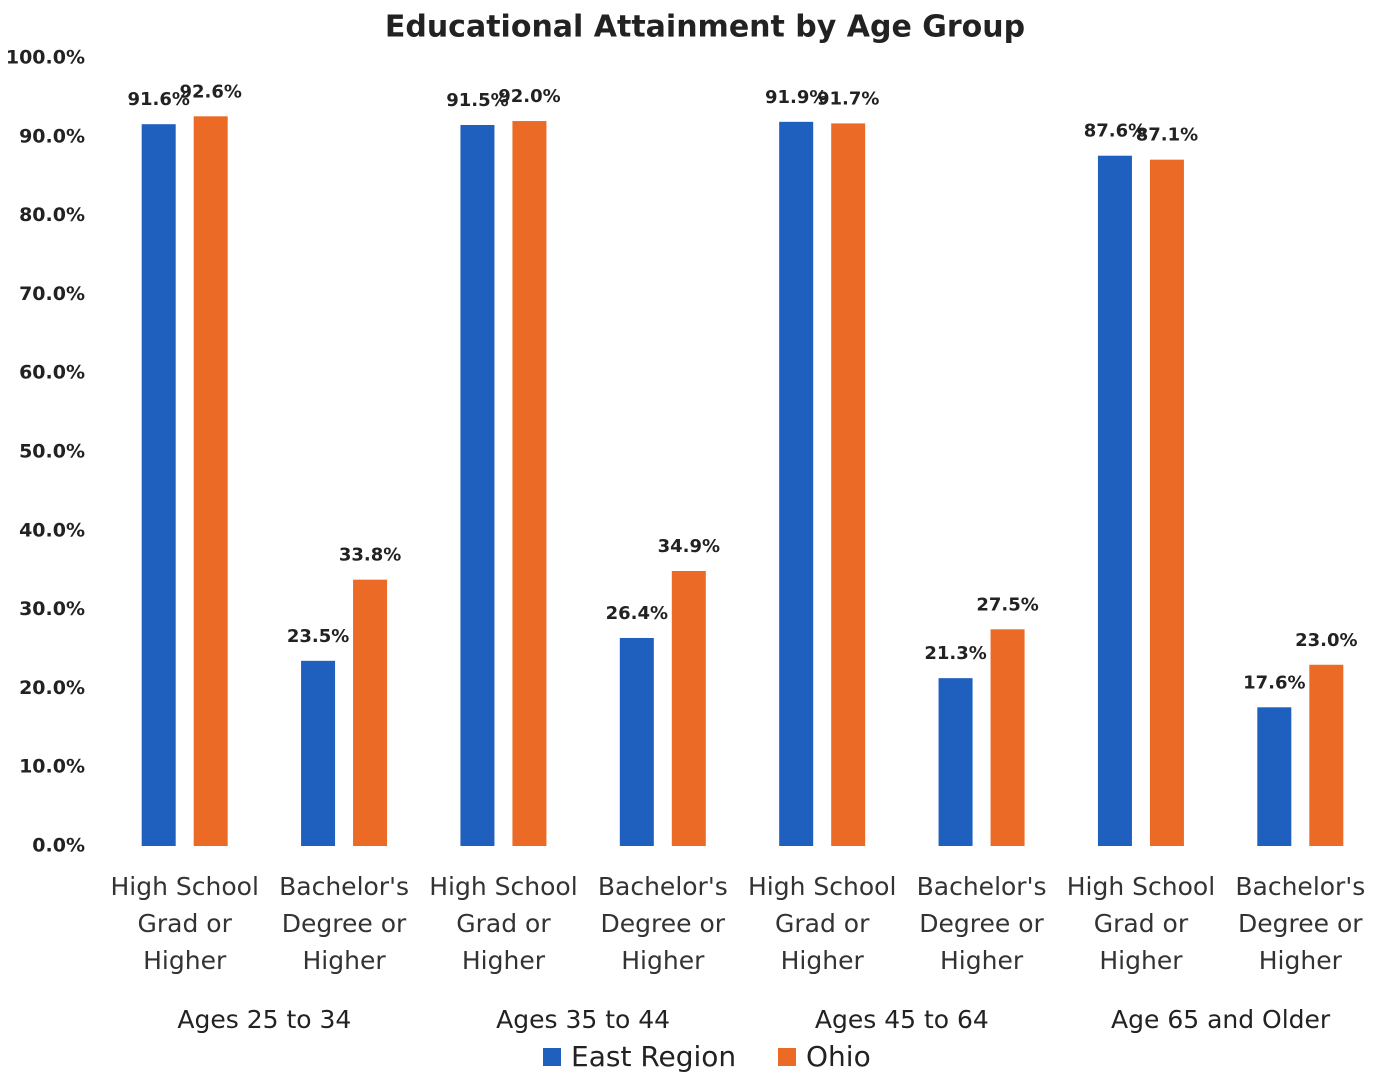 The height and width of the screenshot is (1074, 1393). I want to click on group-label: Ages 25 to 34, so click(264, 1019).